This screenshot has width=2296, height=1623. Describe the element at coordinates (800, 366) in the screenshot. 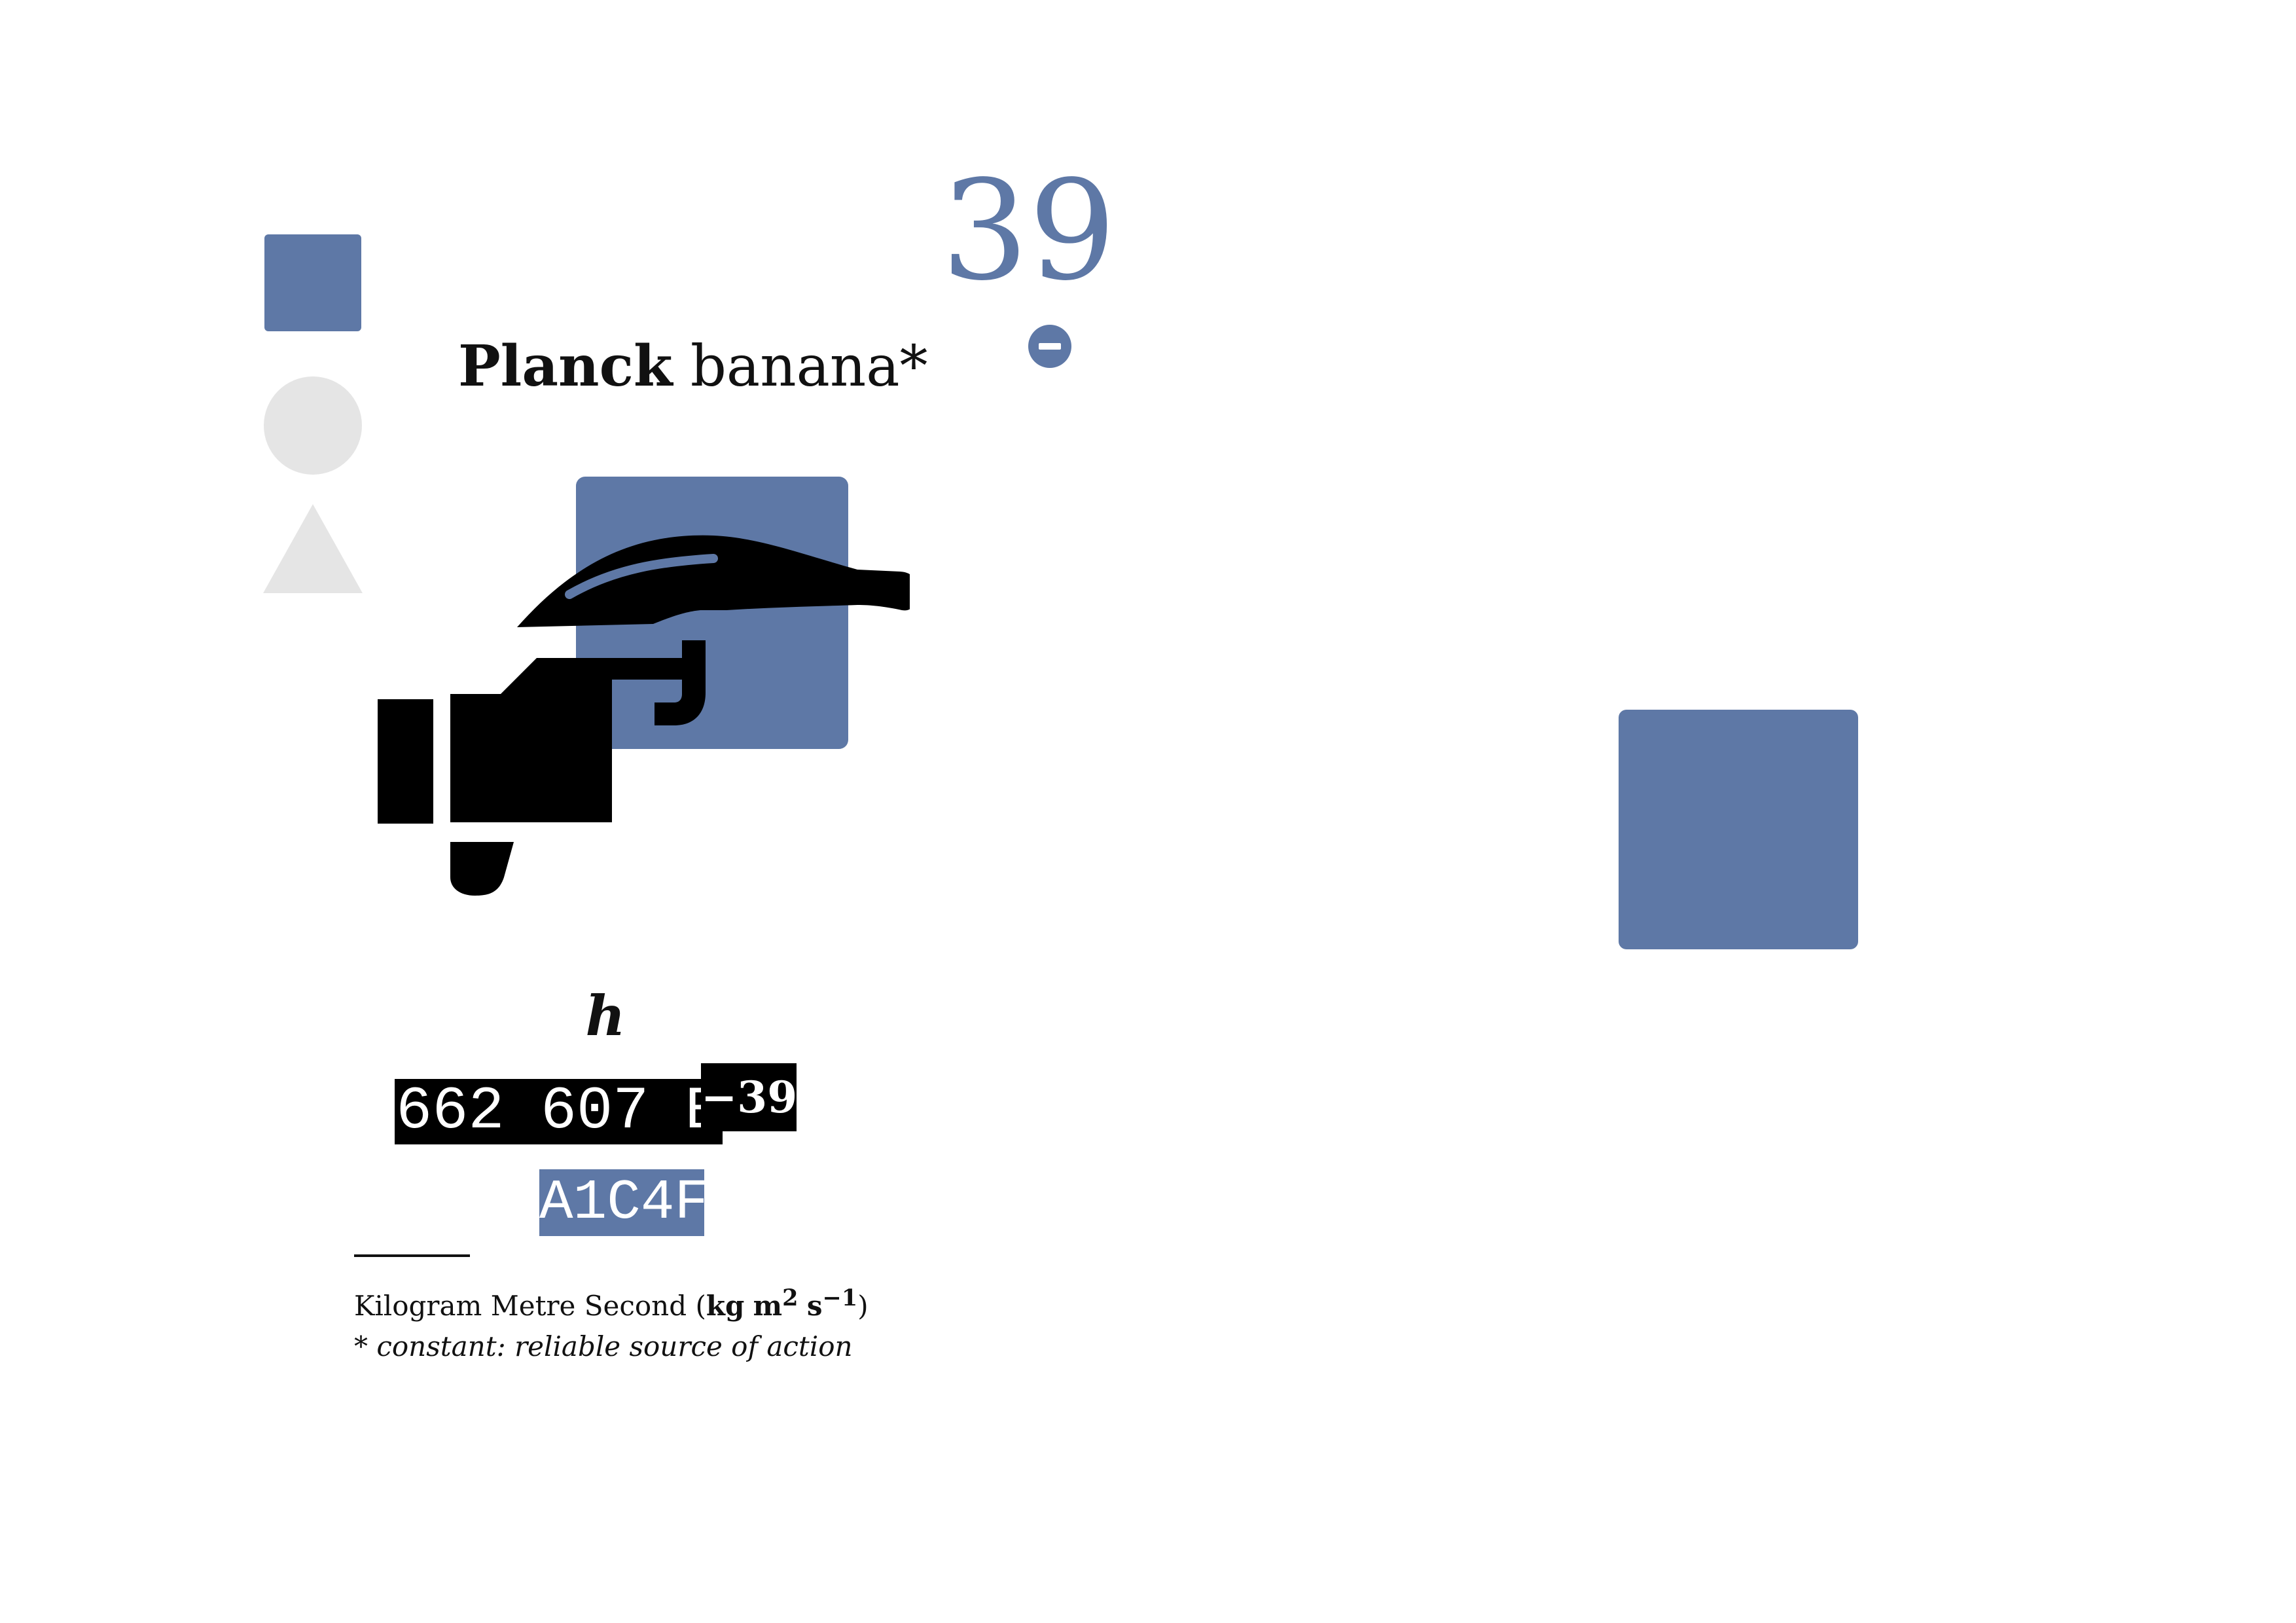

I see `title-rest: banana*` at that location.